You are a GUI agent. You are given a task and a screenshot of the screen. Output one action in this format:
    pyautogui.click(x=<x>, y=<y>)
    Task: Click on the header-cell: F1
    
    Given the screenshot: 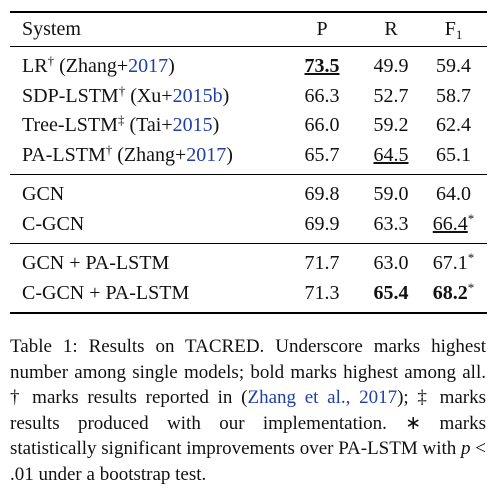 What is the action you would take?
    pyautogui.click(x=453, y=29)
    